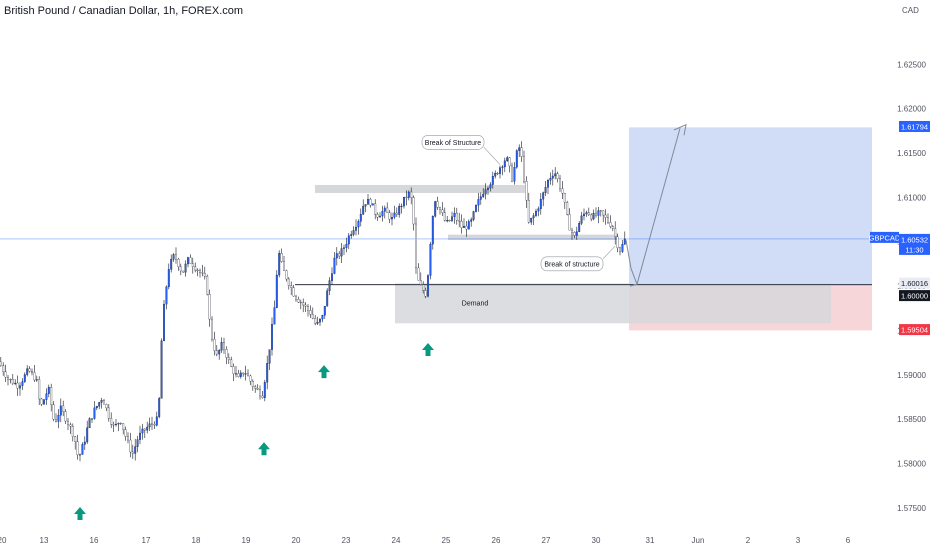 The height and width of the screenshot is (550, 932). Describe the element at coordinates (596, 540) in the screenshot. I see `x-tick-label: 30` at that location.